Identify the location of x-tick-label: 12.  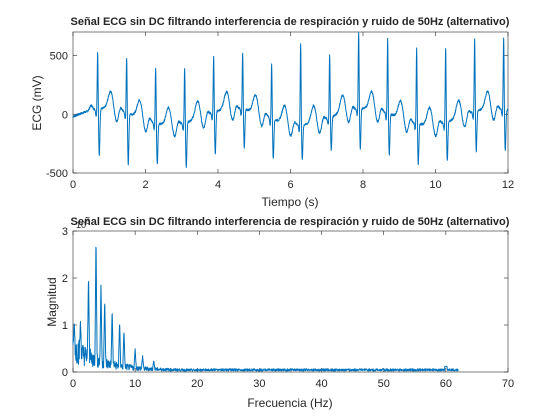
(508, 185).